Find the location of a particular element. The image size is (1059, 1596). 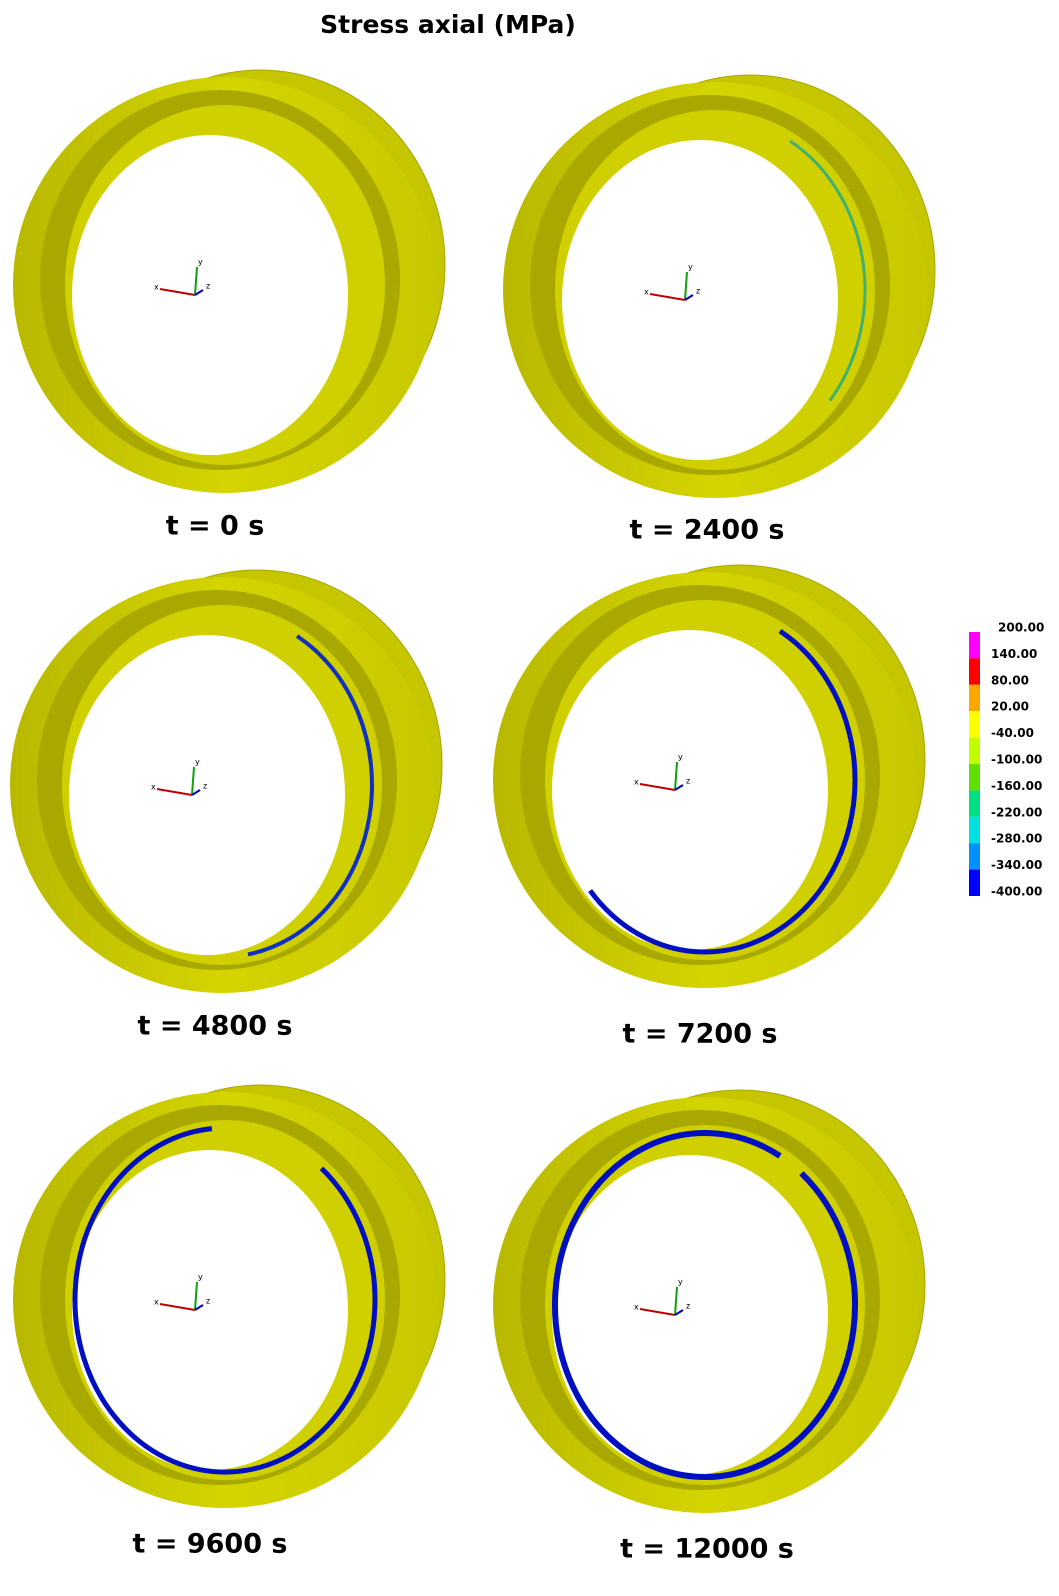

colorbar-label: -220.00 is located at coordinates (1016, 812).